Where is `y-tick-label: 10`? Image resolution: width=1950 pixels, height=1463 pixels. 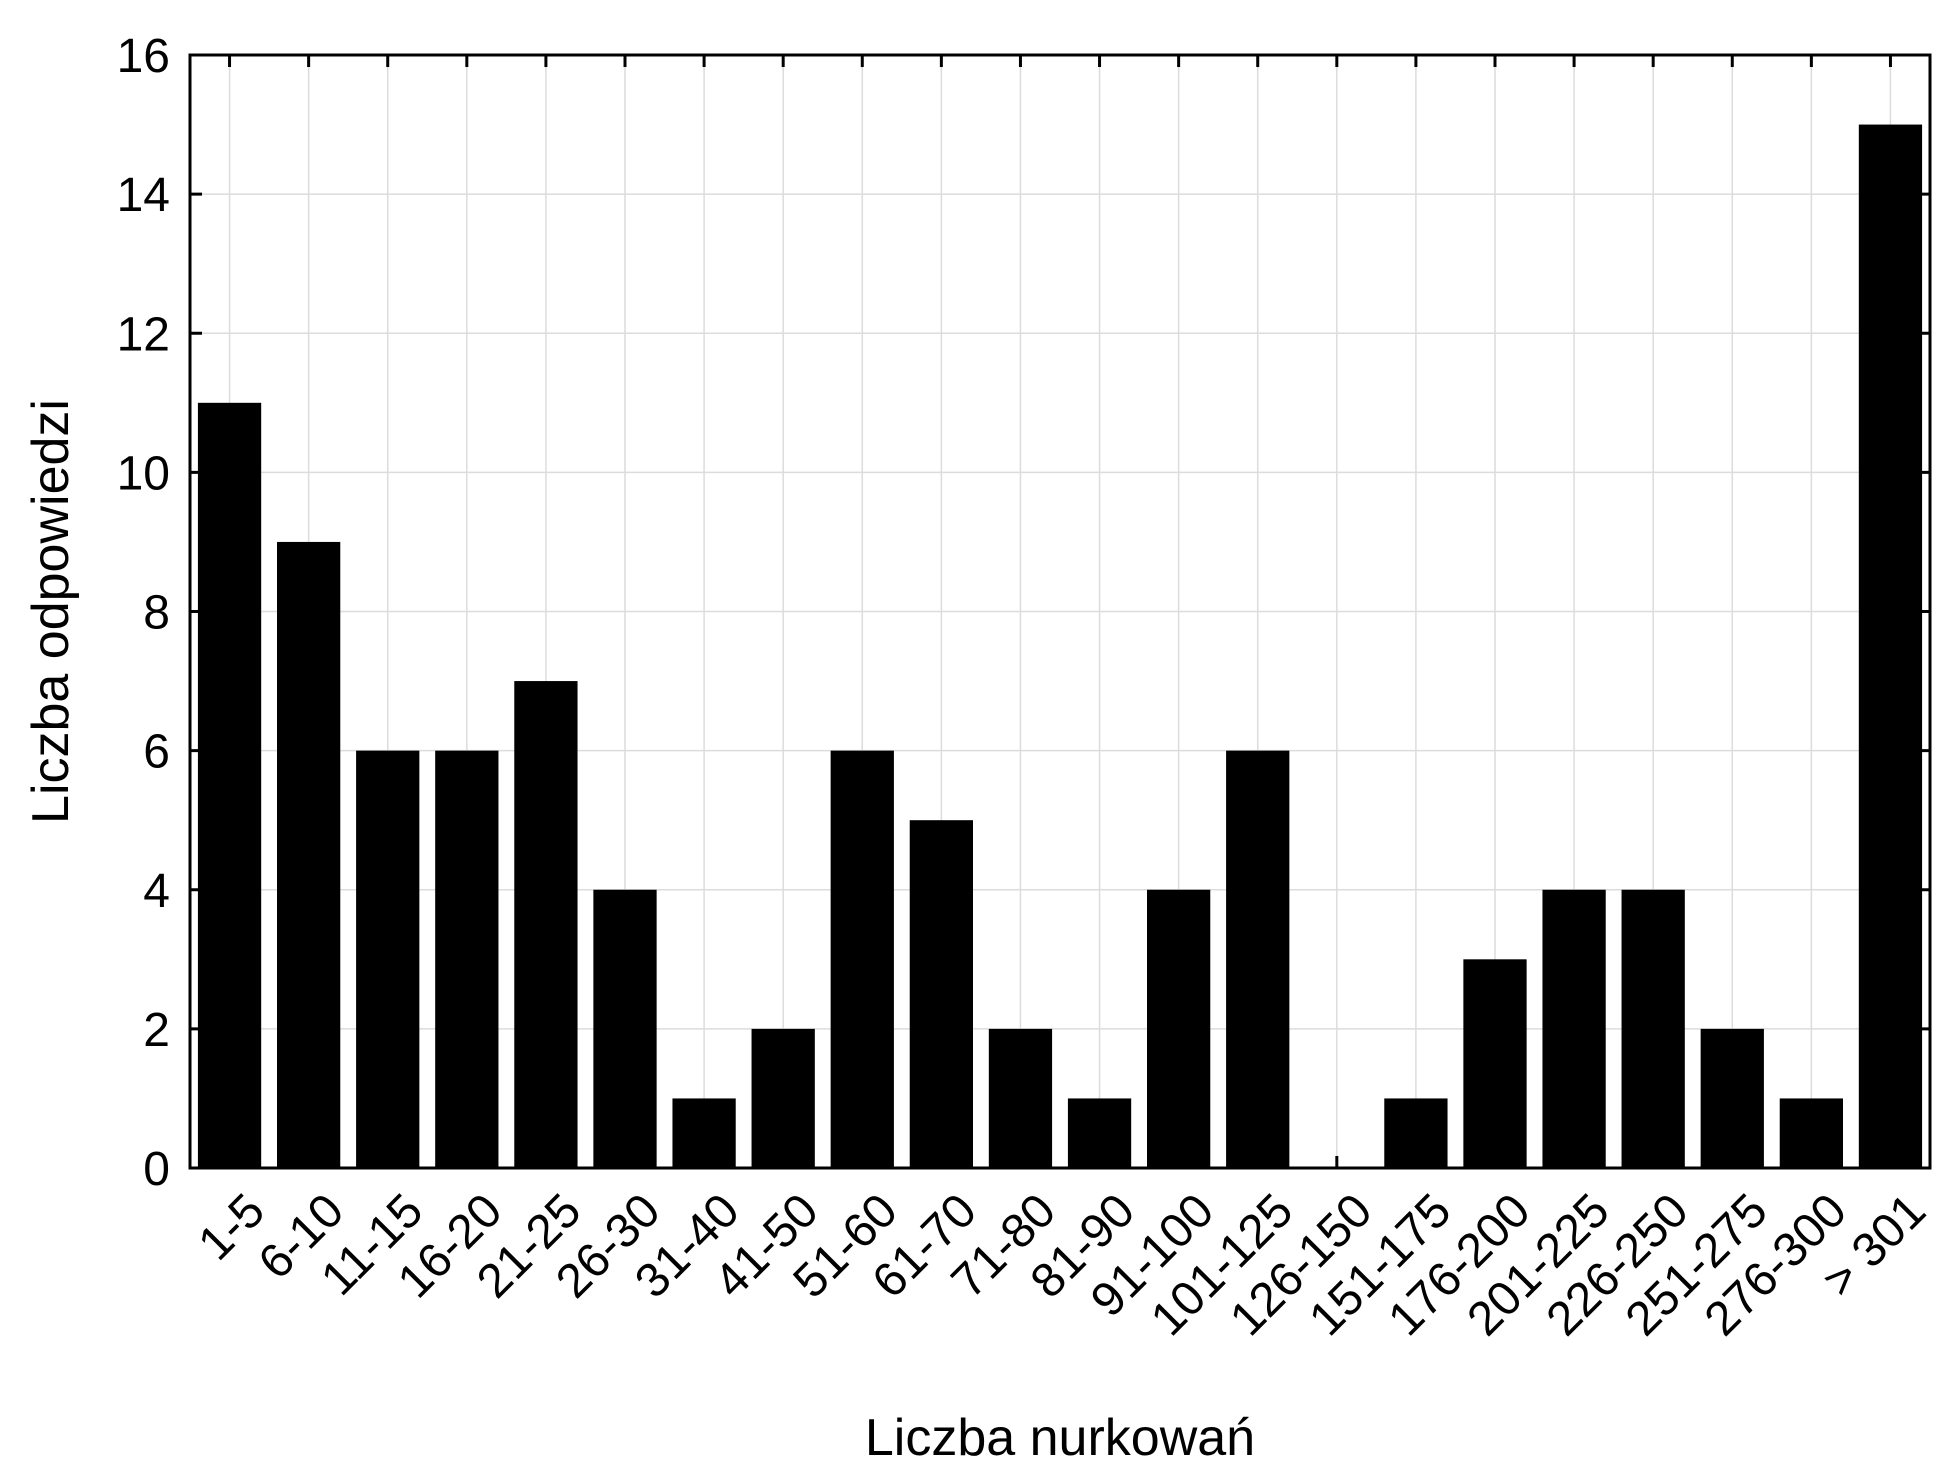
y-tick-label: 10 is located at coordinates (143, 473).